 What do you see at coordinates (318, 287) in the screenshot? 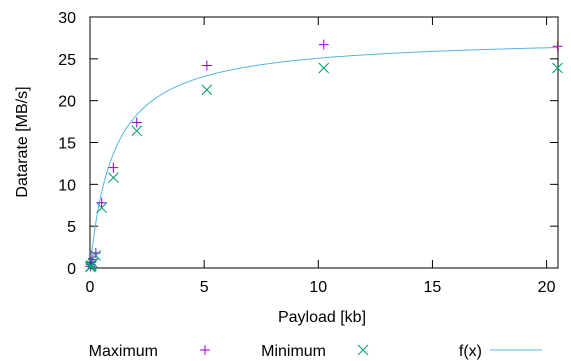
I see `x-tick-label: 10` at bounding box center [318, 287].